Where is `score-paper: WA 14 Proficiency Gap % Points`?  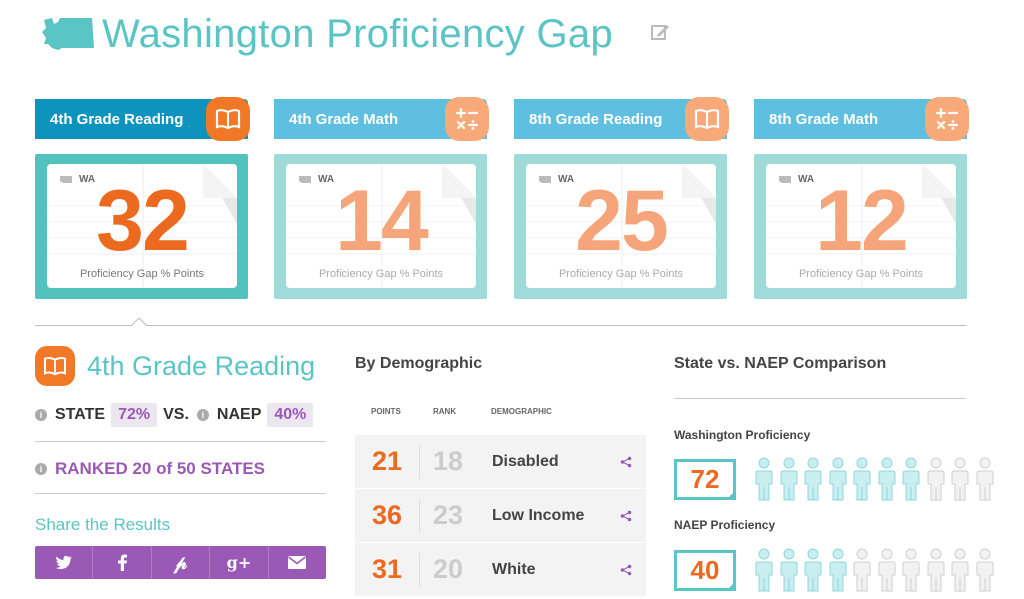 score-paper: WA 14 Proficiency Gap % Points is located at coordinates (381, 226).